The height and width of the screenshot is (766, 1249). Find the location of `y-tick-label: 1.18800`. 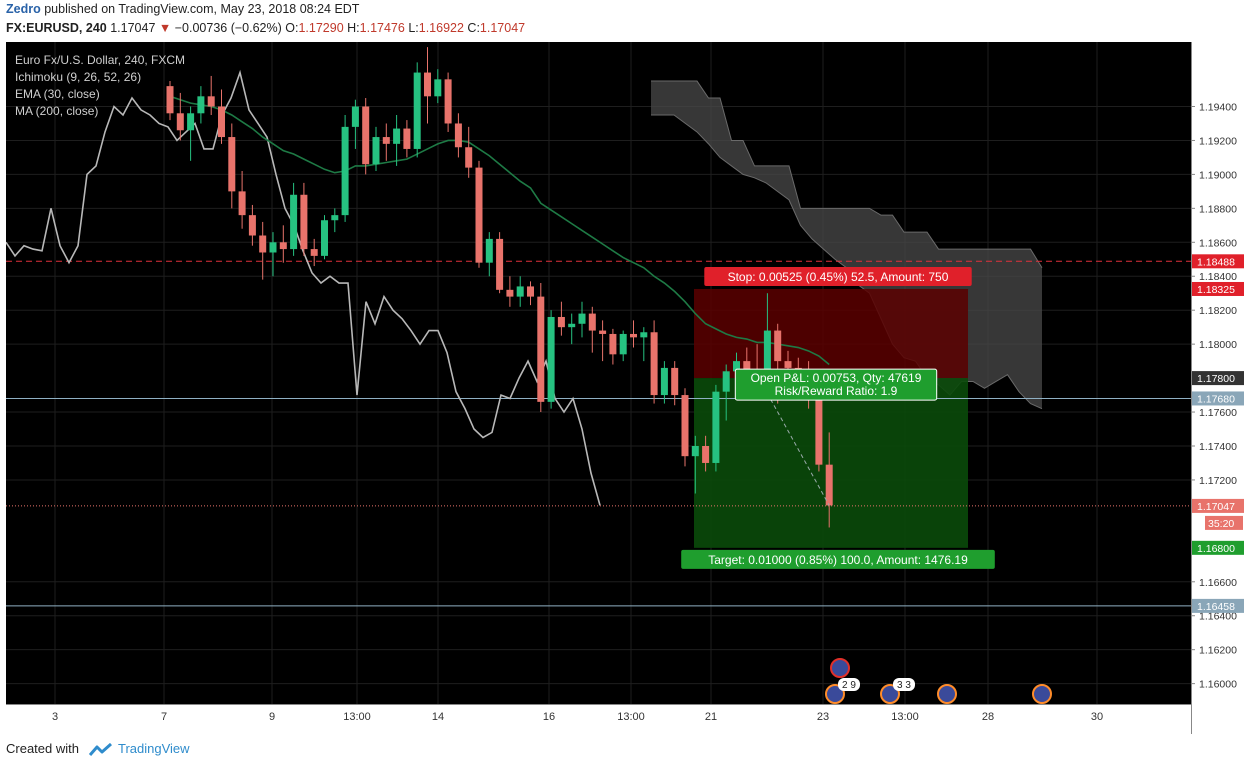

y-tick-label: 1.18800 is located at coordinates (1218, 209).